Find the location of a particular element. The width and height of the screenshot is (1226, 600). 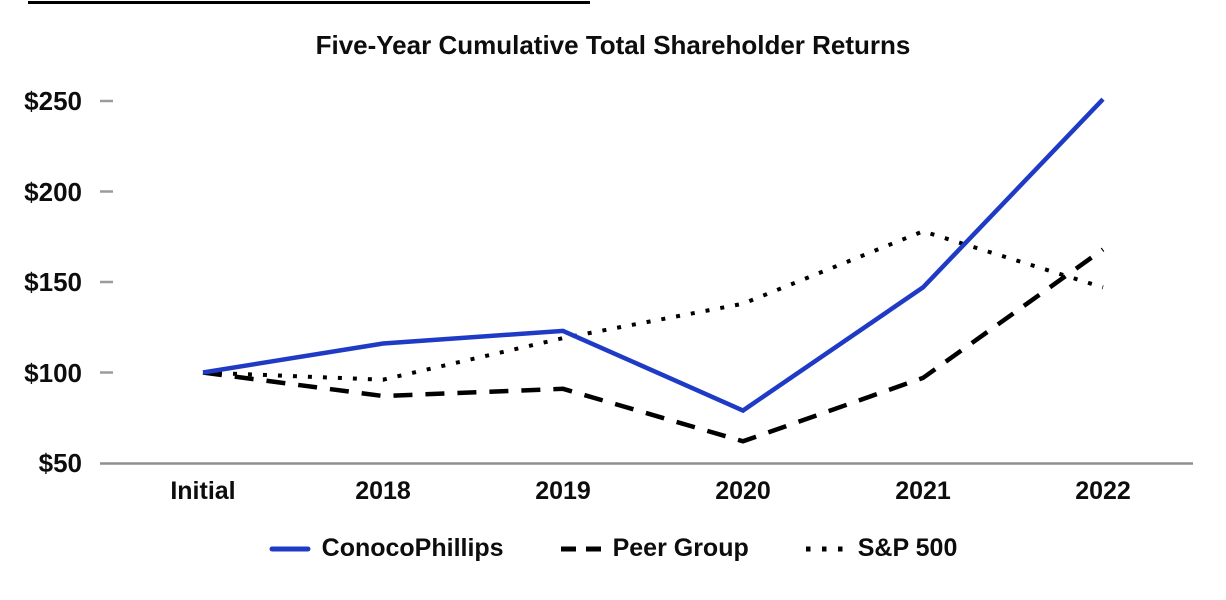

top-rule-line is located at coordinates (309, 2).